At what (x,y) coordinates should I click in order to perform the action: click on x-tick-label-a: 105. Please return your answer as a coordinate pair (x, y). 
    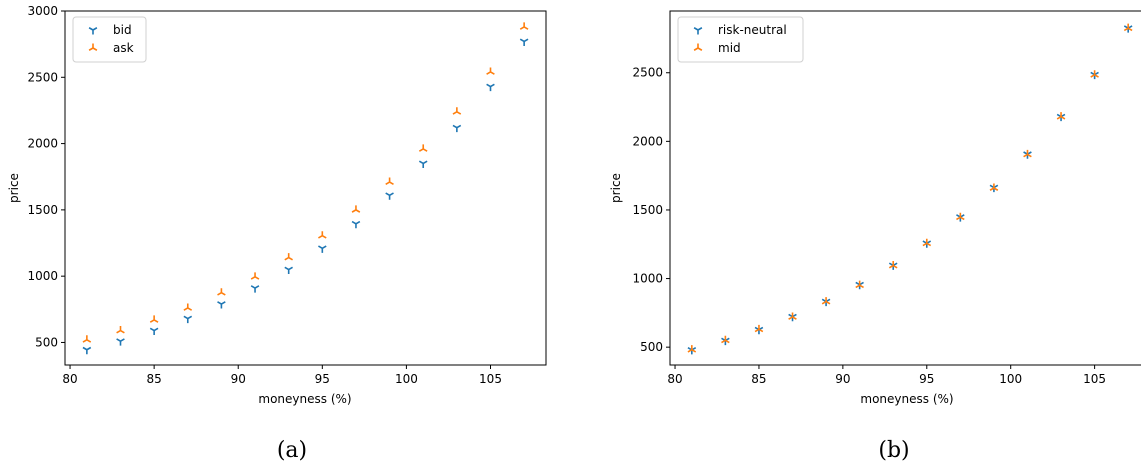
    Looking at the image, I should click on (490, 379).